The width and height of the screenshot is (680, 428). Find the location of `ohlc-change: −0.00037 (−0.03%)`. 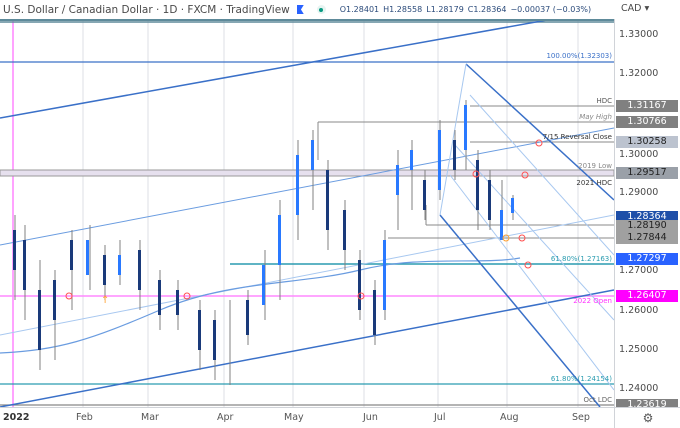

ohlc-change: −0.00037 (−0.03%) is located at coordinates (551, 9).